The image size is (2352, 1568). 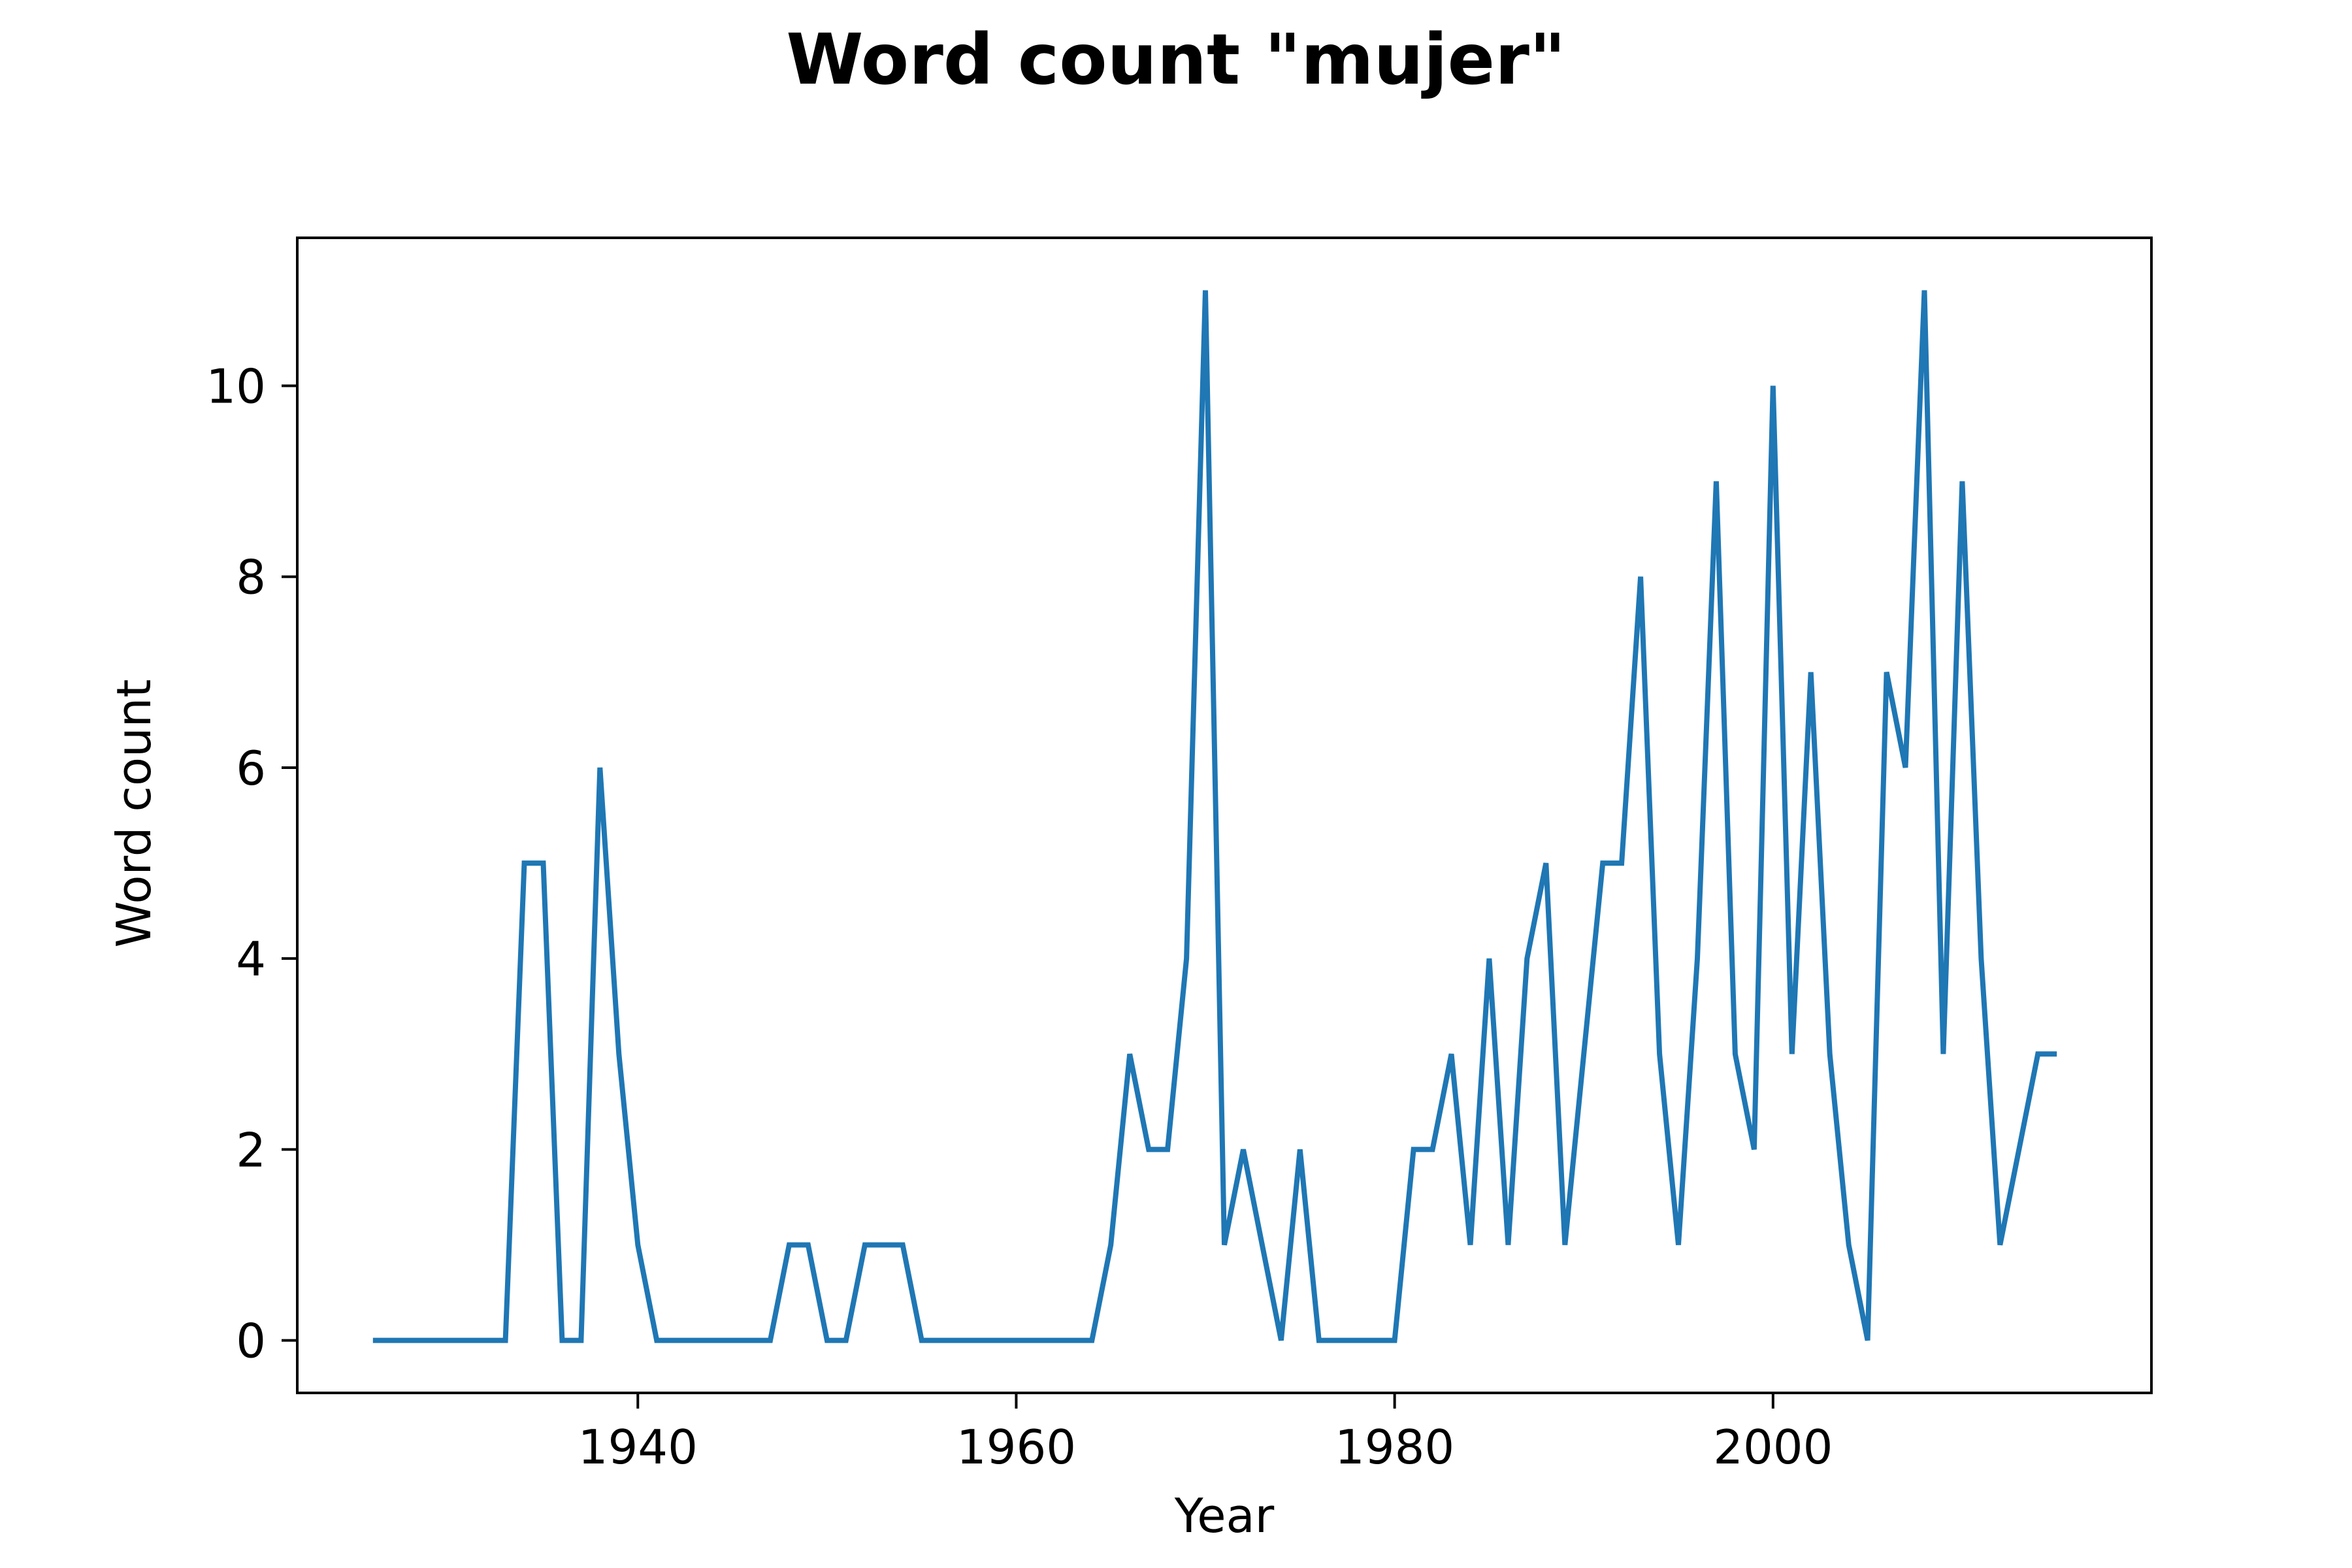 What do you see at coordinates (251, 1149) in the screenshot?
I see `y-tick-label: 2` at bounding box center [251, 1149].